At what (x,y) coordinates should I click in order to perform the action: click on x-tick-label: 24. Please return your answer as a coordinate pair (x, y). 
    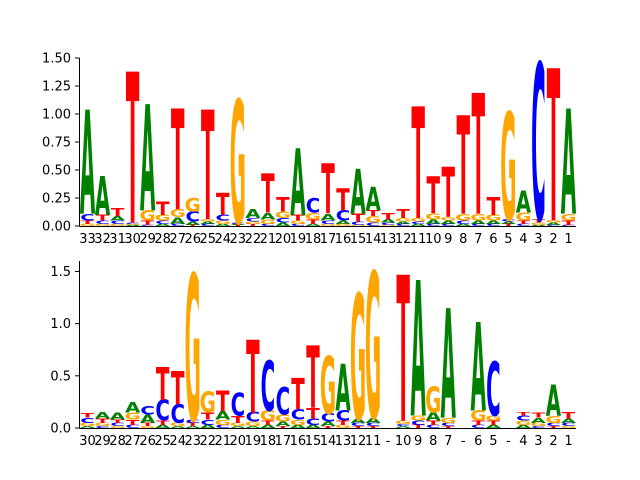
    Looking at the image, I should click on (177, 441).